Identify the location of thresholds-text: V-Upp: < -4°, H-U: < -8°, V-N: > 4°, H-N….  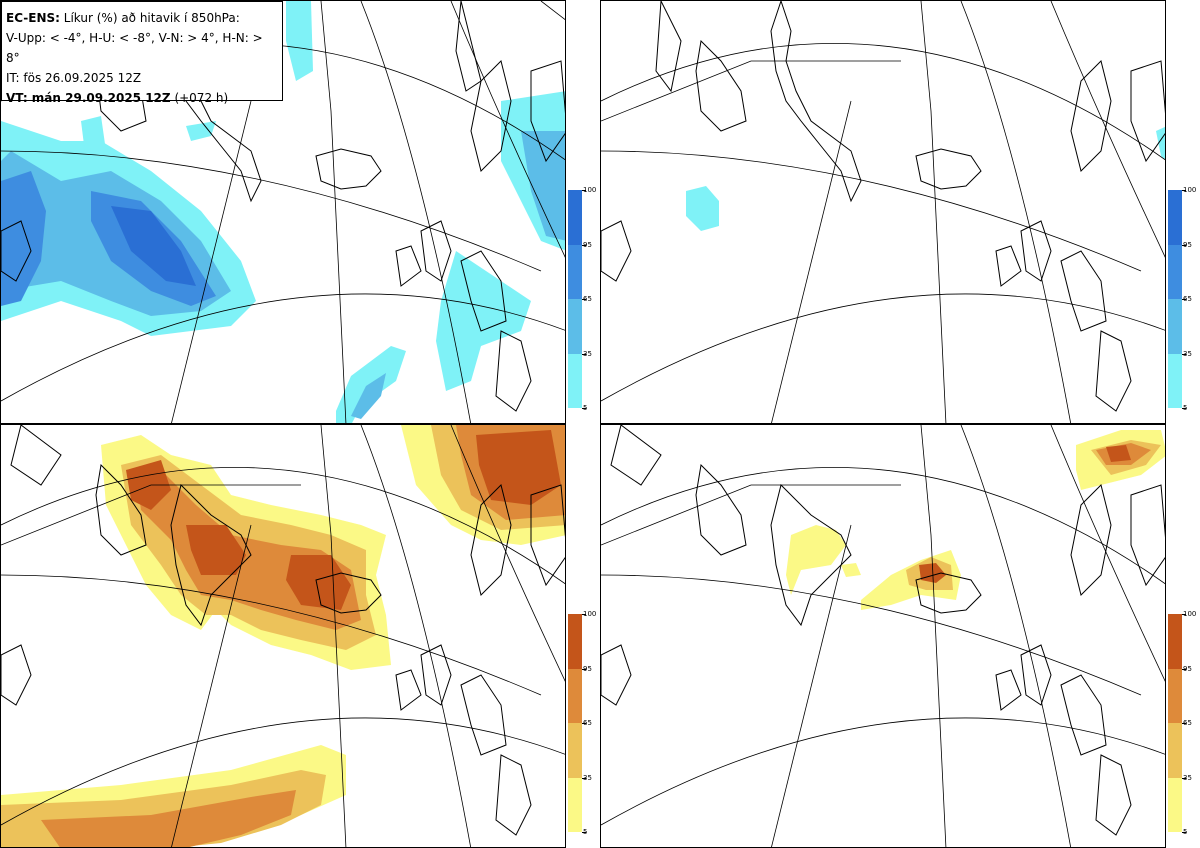
(134, 48).